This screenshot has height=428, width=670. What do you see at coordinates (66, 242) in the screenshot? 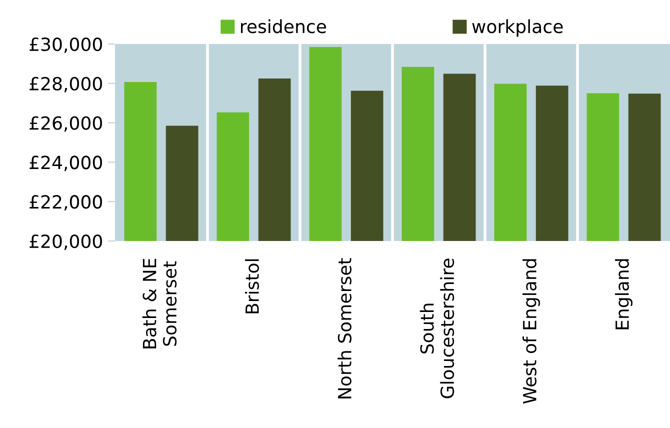
I see `y-tick-label: £20,000` at bounding box center [66, 242].